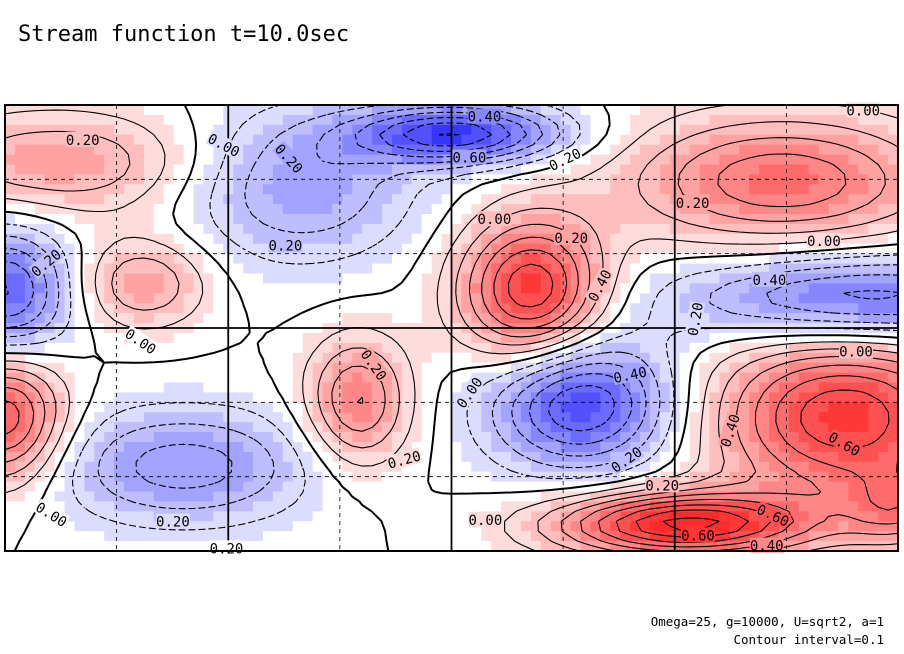 Image resolution: width=904 pixels, height=654 pixels. I want to click on contour-label-text: 0.00, so click(863, 111).